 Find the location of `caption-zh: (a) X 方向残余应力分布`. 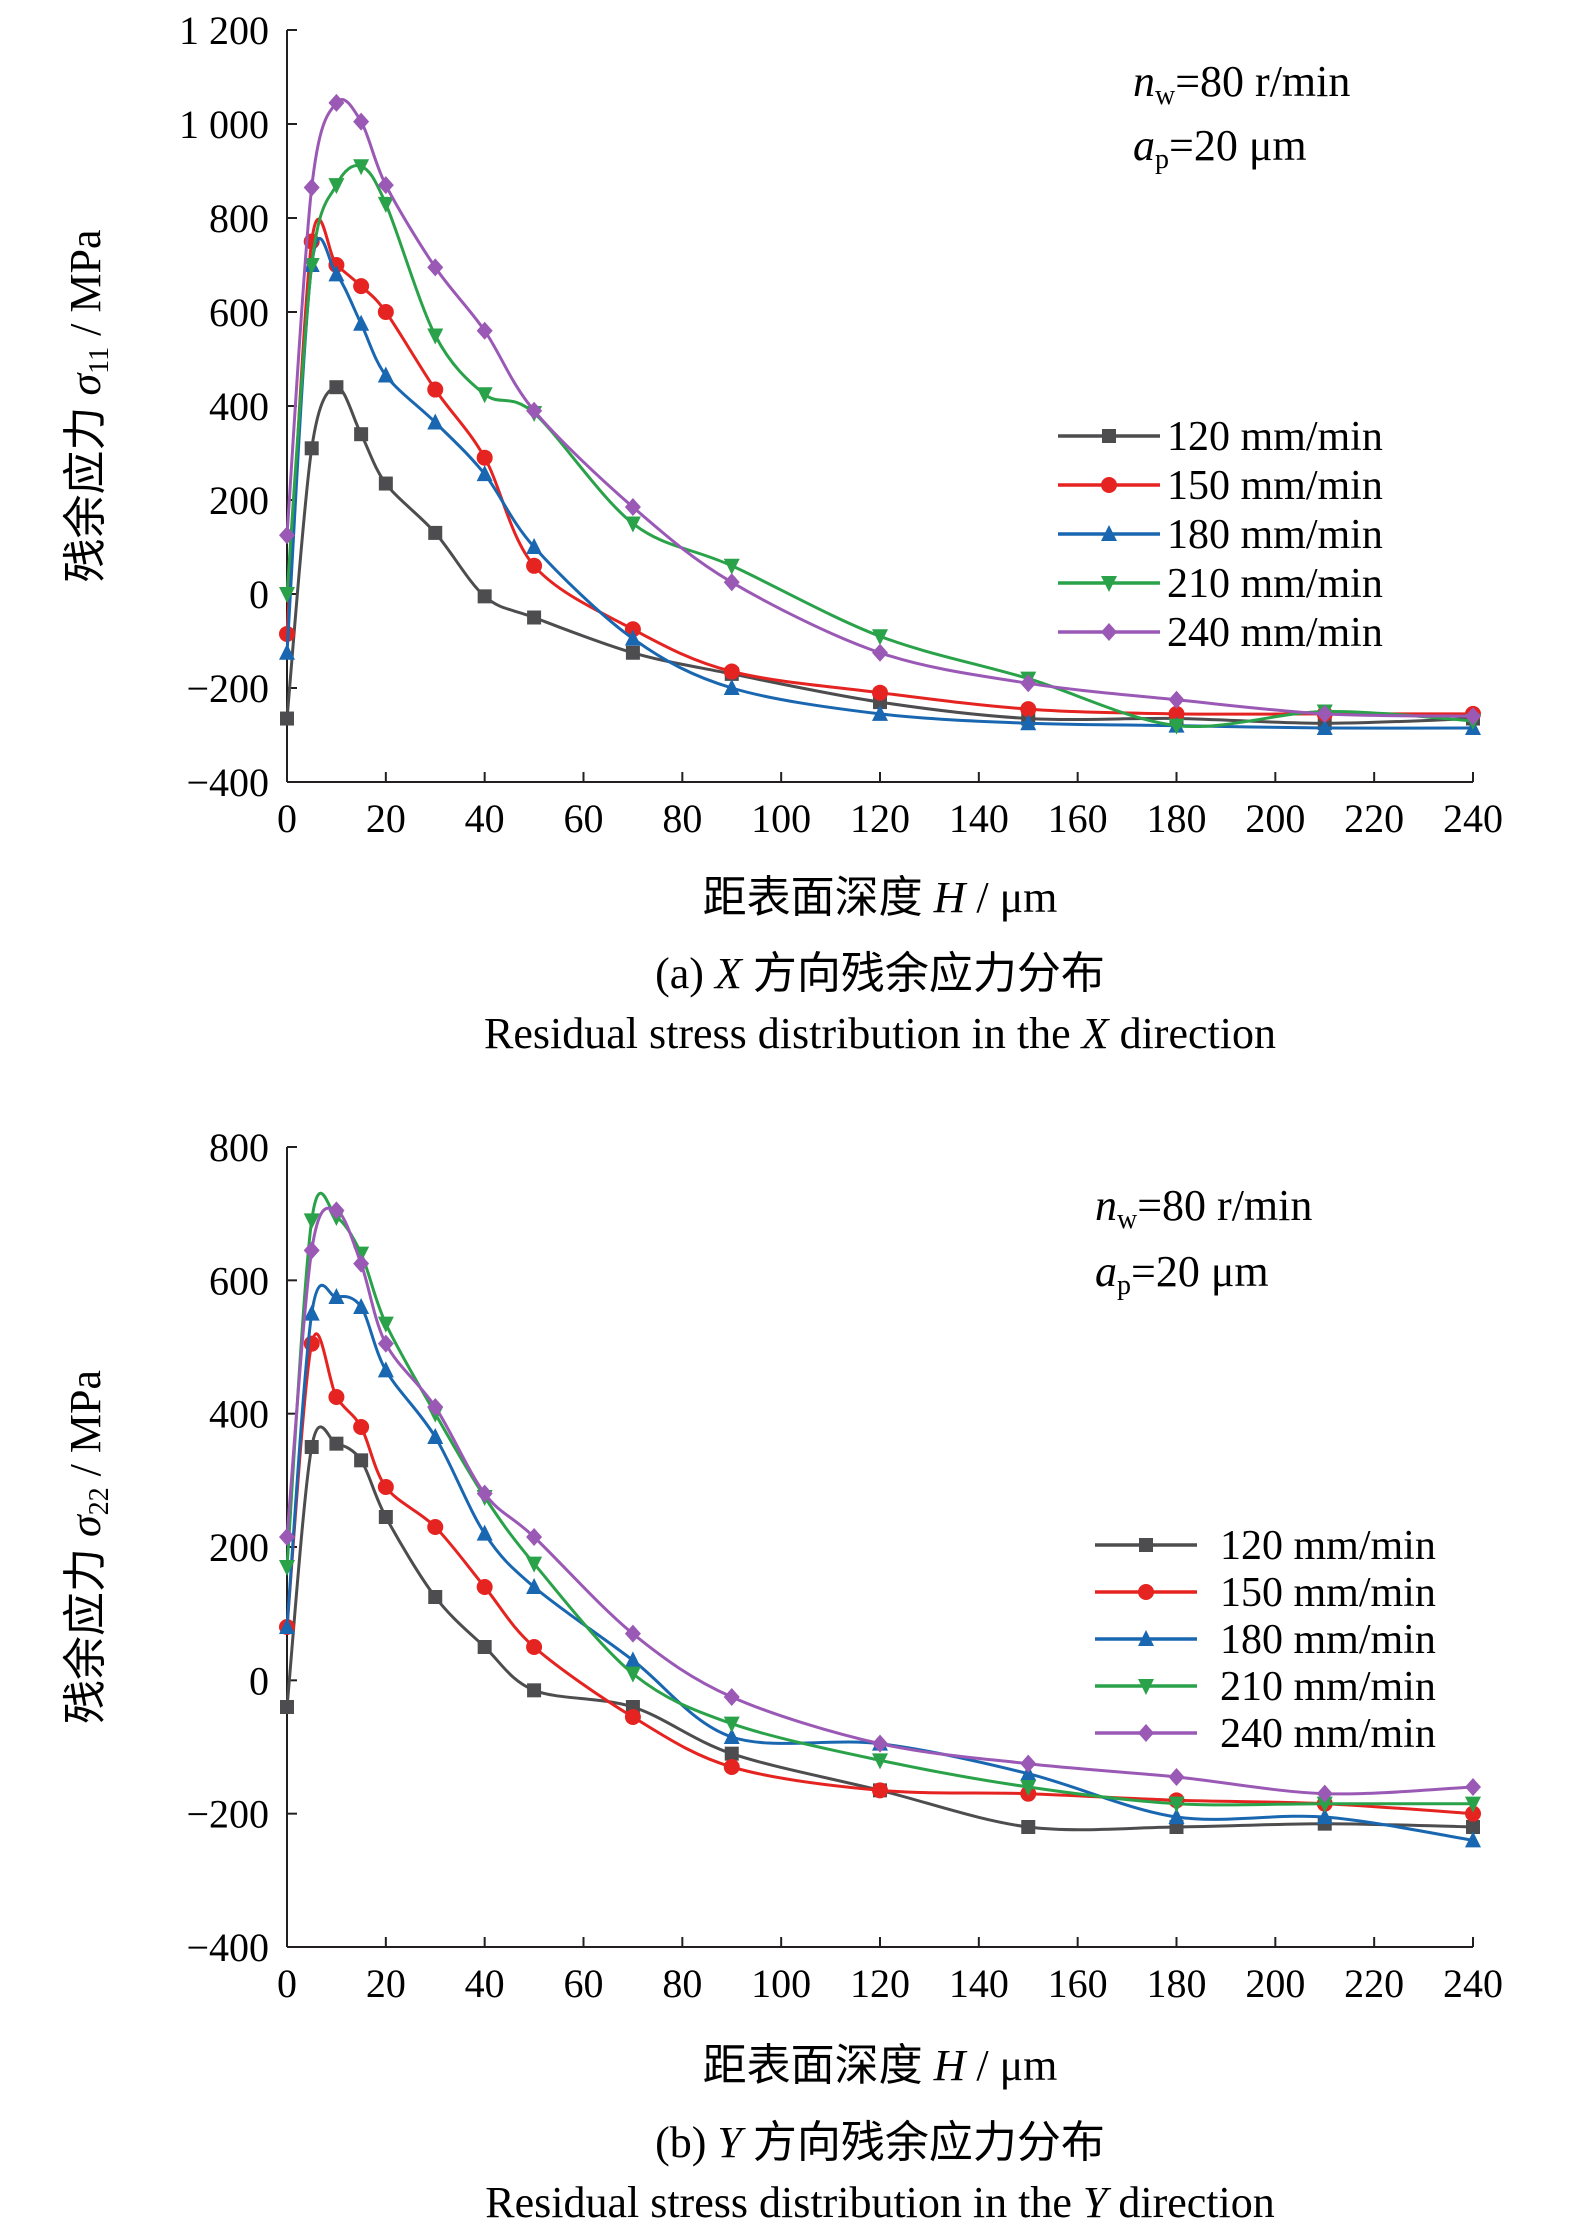

caption-zh: (a) X 方向残余应力分布 is located at coordinates (880, 973).